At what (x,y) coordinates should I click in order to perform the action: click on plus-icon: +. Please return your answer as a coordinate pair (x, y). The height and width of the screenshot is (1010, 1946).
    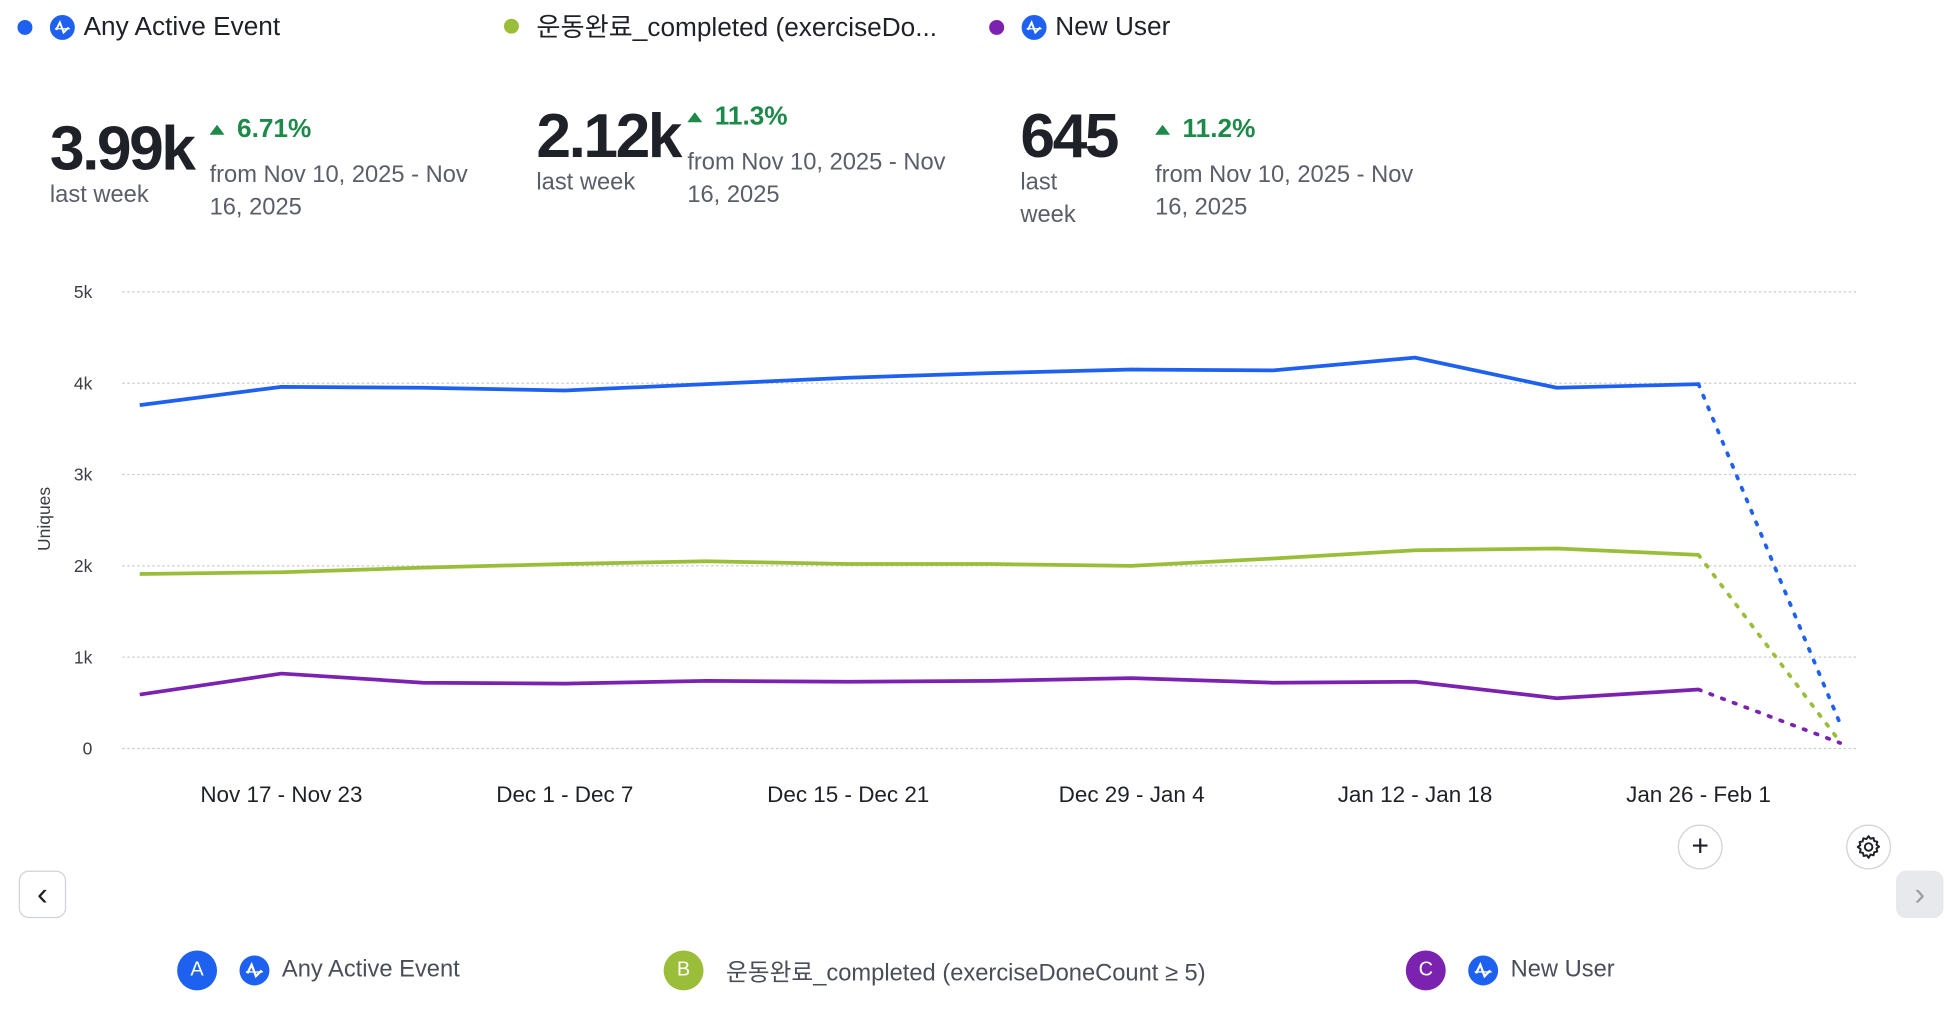
    Looking at the image, I should click on (1700, 846).